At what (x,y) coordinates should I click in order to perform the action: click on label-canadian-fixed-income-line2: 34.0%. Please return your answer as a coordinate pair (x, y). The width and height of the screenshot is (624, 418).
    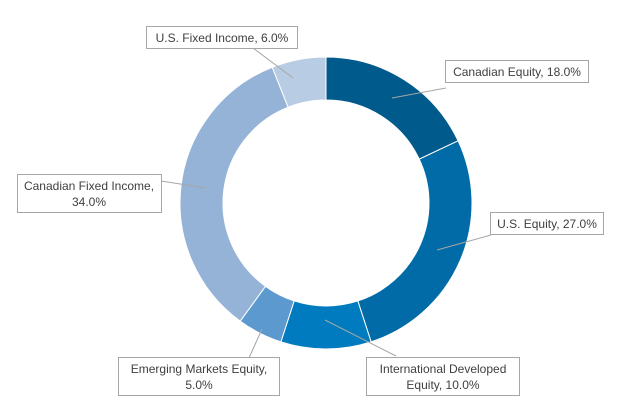
    Looking at the image, I should click on (89, 202).